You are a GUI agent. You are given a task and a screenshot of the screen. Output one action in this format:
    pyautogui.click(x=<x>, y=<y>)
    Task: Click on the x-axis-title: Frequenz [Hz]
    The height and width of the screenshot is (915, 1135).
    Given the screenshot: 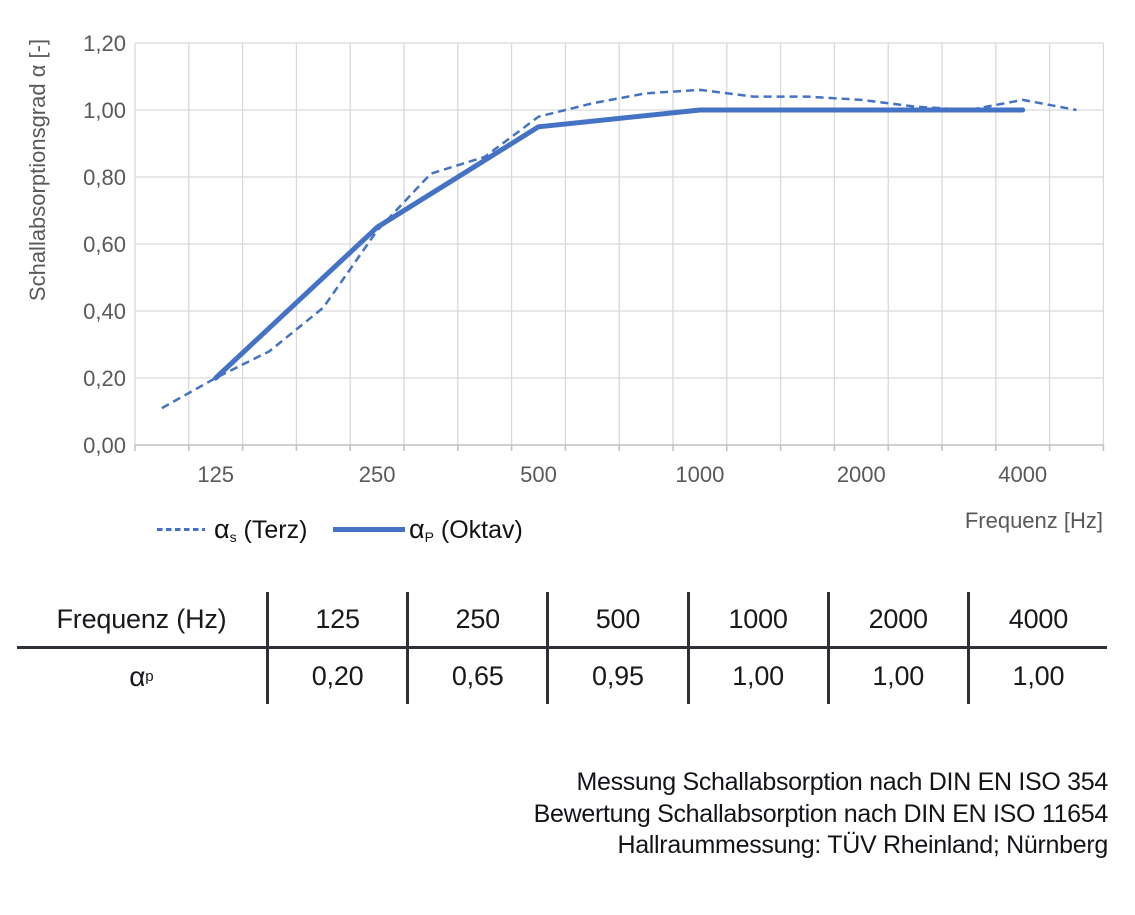 What is the action you would take?
    pyautogui.click(x=1033, y=520)
    